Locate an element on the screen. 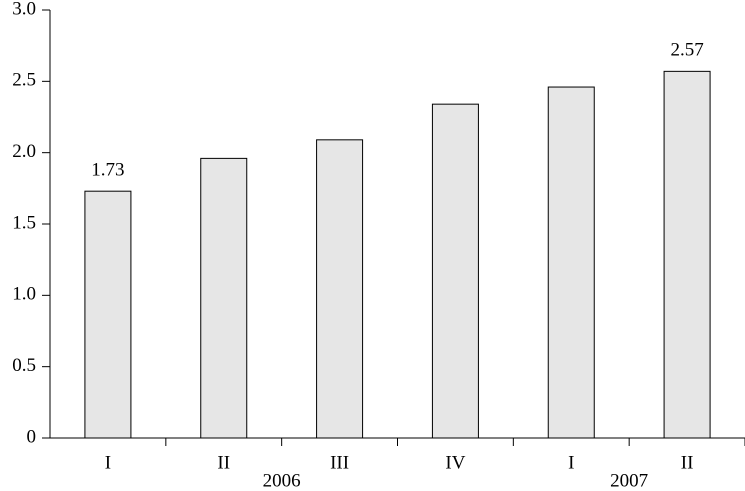 The image size is (745, 491). y-tick-label: 2.5 is located at coordinates (24, 80).